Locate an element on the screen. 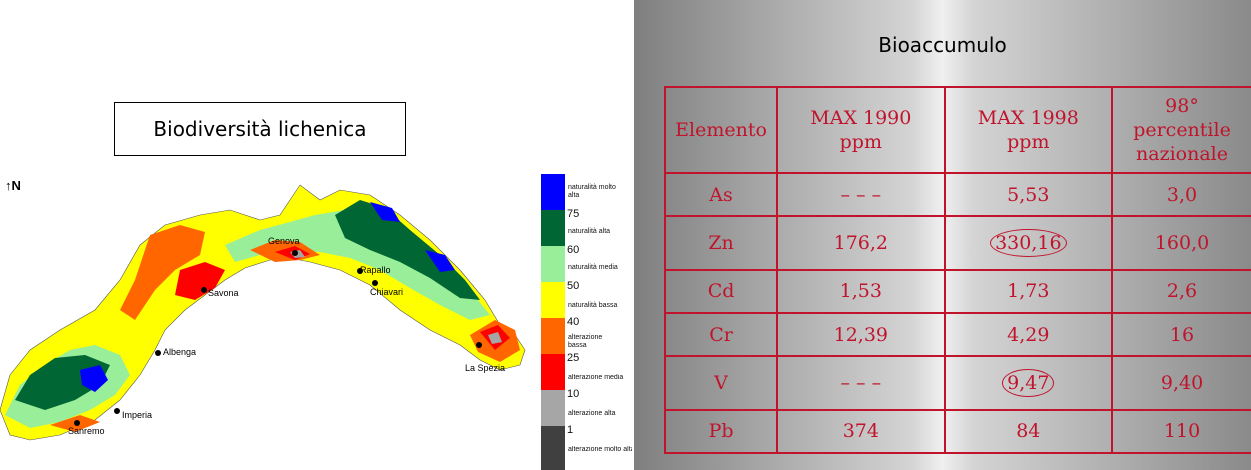  city-la-spezia: La Spezia is located at coordinates (485, 368).